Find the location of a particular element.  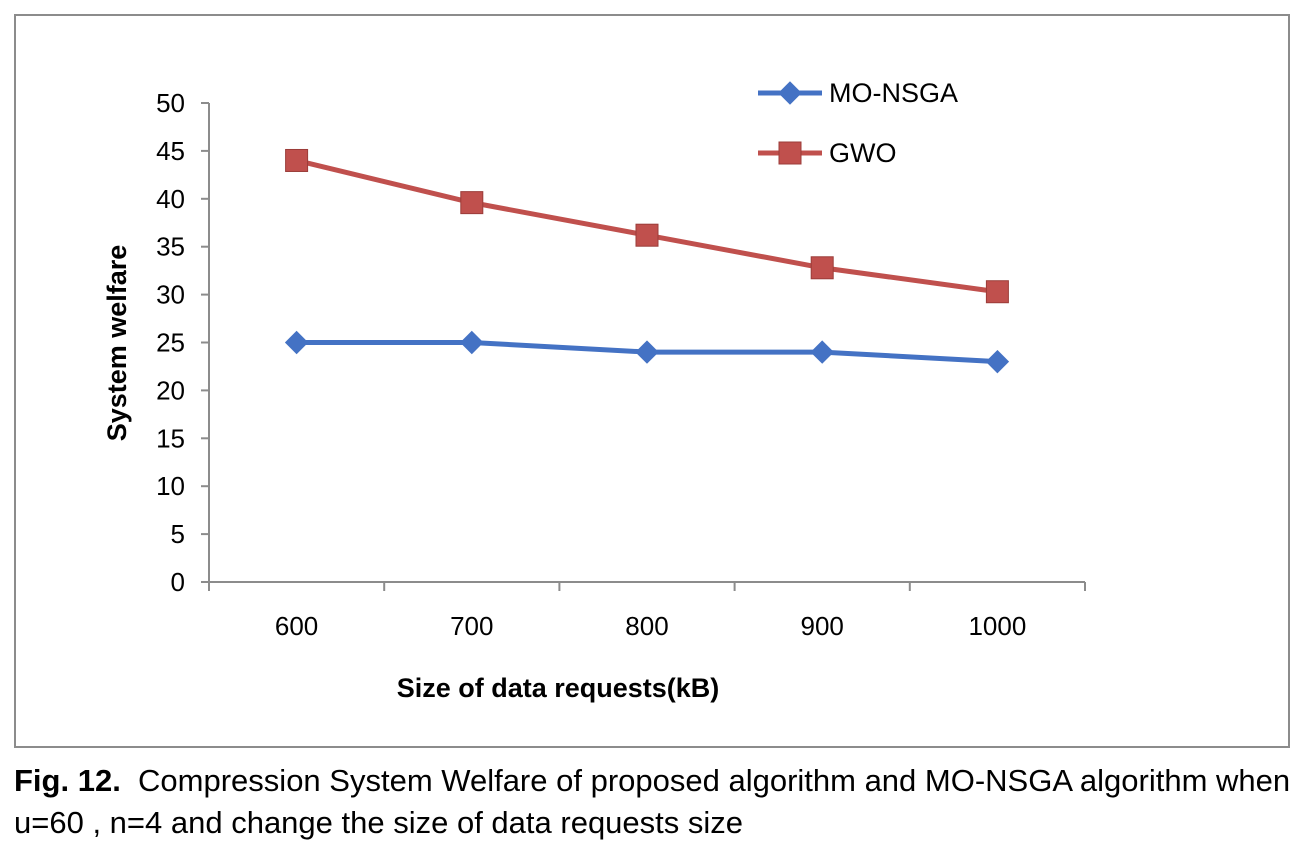

y-tick-label: 35 is located at coordinates (170, 247).